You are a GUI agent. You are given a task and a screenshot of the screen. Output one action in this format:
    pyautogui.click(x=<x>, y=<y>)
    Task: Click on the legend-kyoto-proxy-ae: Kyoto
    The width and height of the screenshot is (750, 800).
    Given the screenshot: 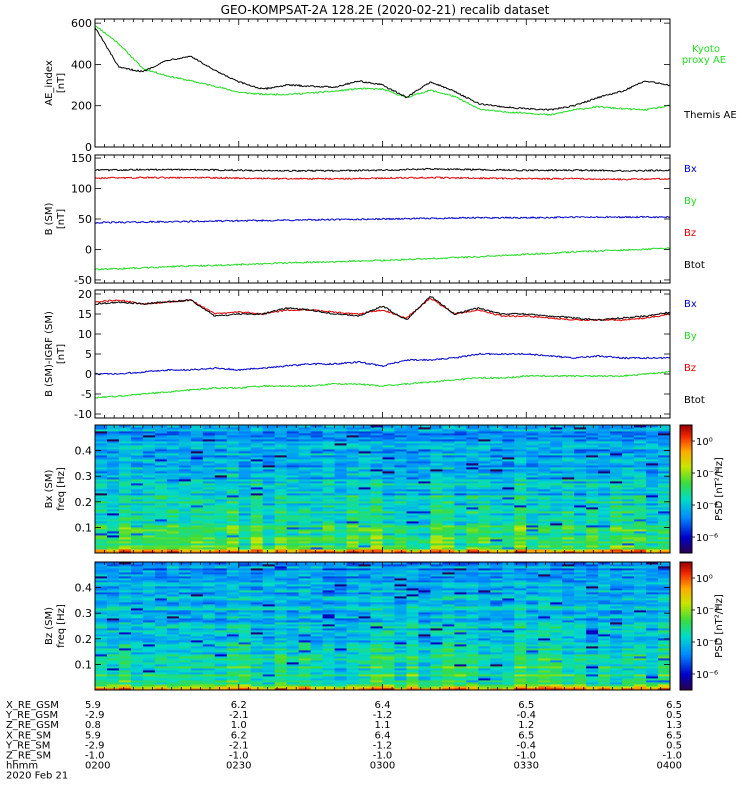 What is the action you would take?
    pyautogui.click(x=706, y=49)
    